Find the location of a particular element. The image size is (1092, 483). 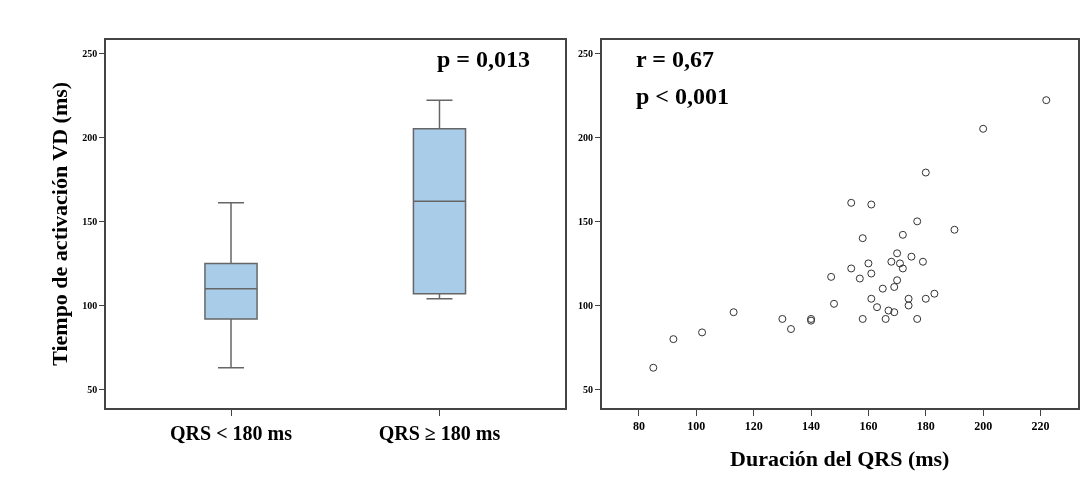

x-tick-label: QRS ≥ 180 ms is located at coordinates (439, 432).